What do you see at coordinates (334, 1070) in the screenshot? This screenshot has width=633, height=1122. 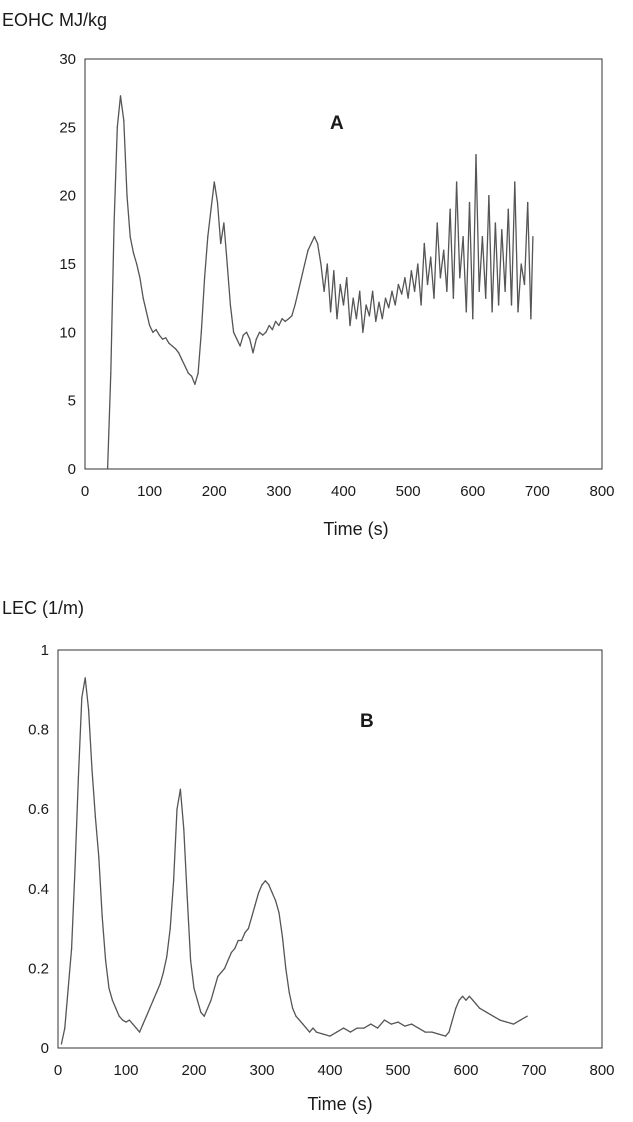 I see `x-tick-labels: 0 100 200 300 400 500 600 700 800` at bounding box center [334, 1070].